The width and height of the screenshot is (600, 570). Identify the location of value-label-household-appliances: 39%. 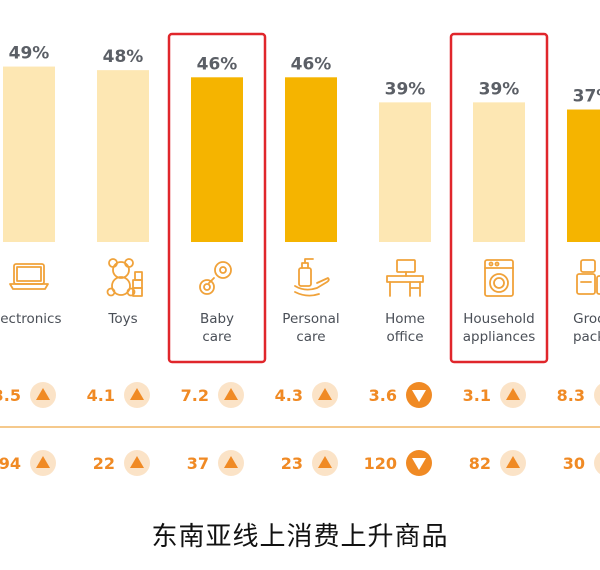
(499, 89).